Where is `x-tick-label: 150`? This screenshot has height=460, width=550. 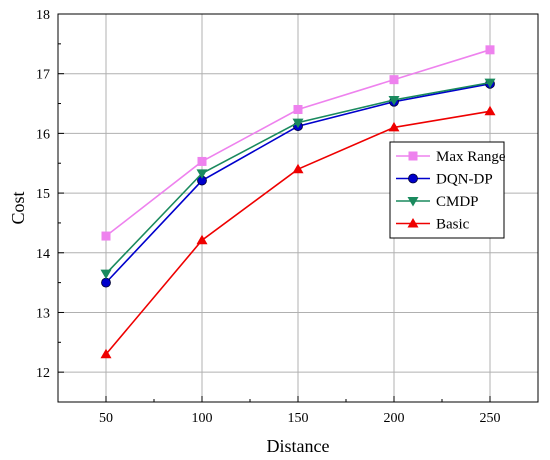
x-tick-label: 150 is located at coordinates (298, 418).